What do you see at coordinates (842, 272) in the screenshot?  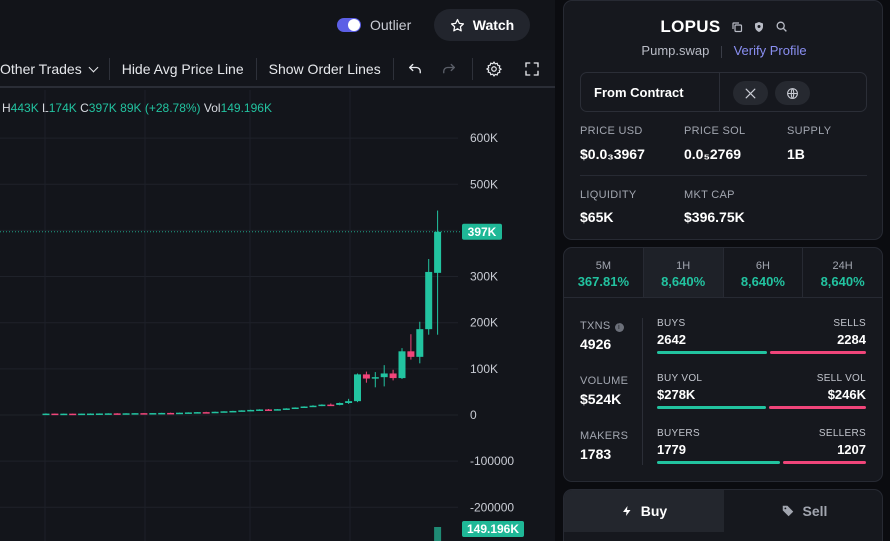 I see `tab-24h: 24H 8,640%` at bounding box center [842, 272].